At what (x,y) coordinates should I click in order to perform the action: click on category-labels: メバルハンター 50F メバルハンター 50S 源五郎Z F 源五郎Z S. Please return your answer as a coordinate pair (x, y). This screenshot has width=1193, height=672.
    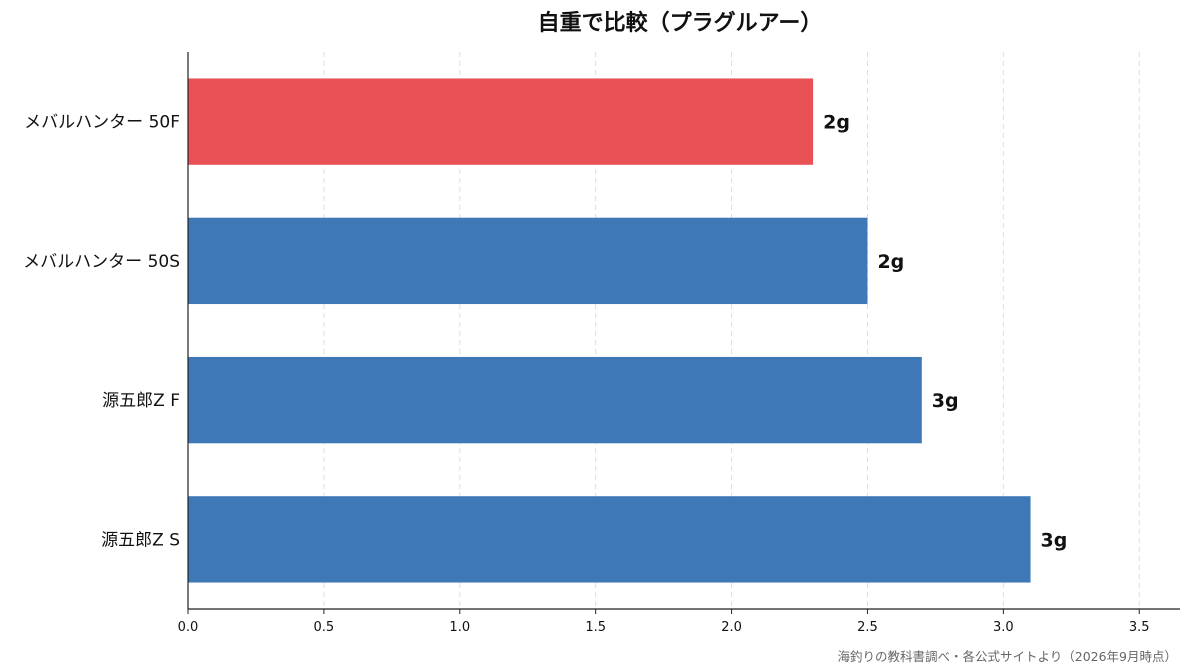
    Looking at the image, I should click on (101, 332).